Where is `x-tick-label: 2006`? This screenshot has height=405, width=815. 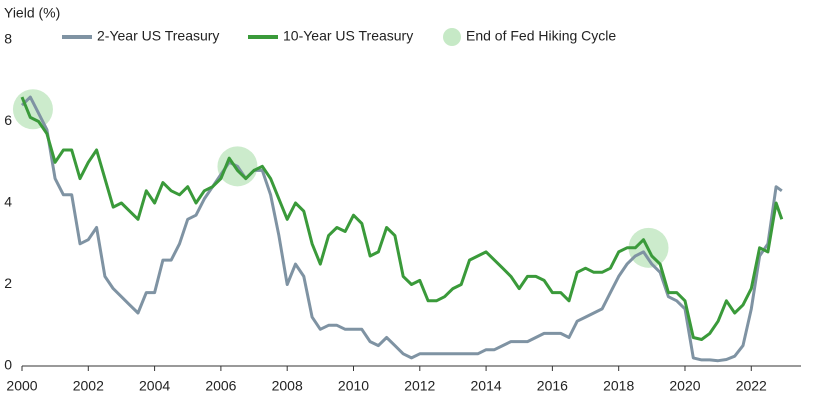
x-tick-label: 2006 is located at coordinates (220, 386).